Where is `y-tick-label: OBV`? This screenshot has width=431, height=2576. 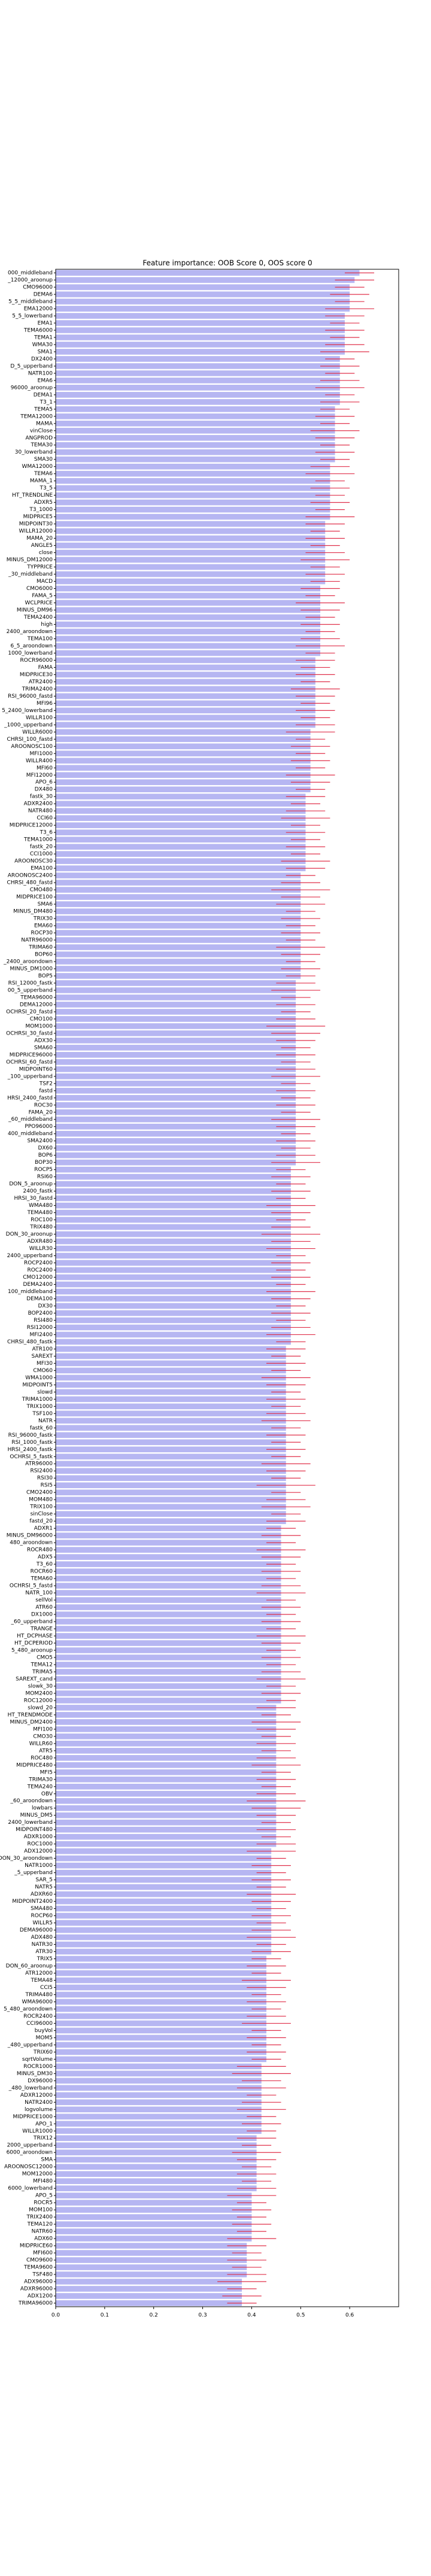 y-tick-label: OBV is located at coordinates (47, 1794).